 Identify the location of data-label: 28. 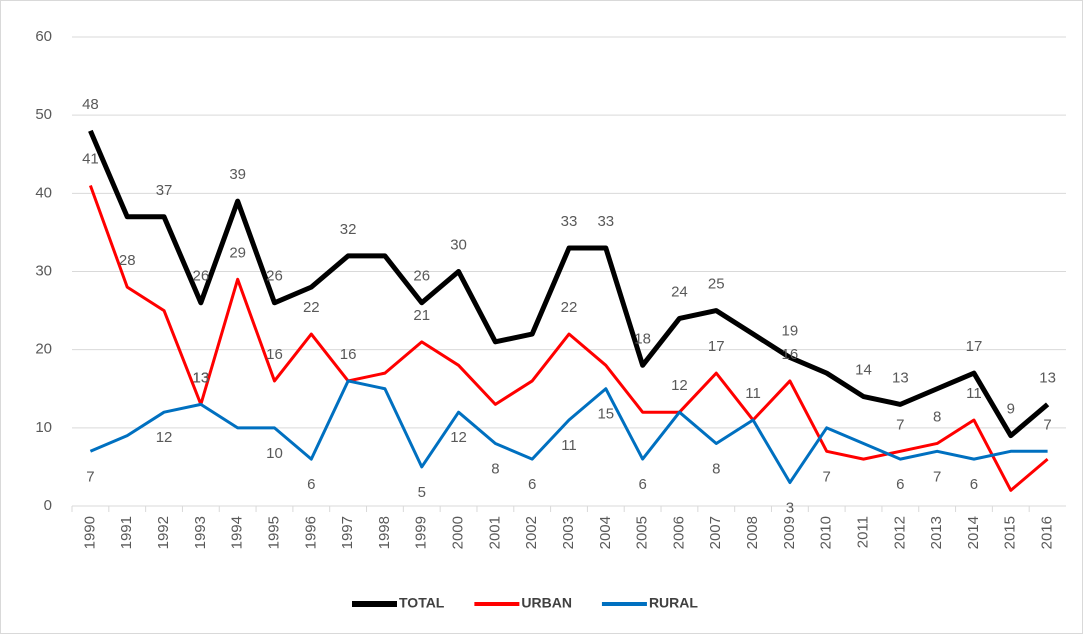
(127, 260).